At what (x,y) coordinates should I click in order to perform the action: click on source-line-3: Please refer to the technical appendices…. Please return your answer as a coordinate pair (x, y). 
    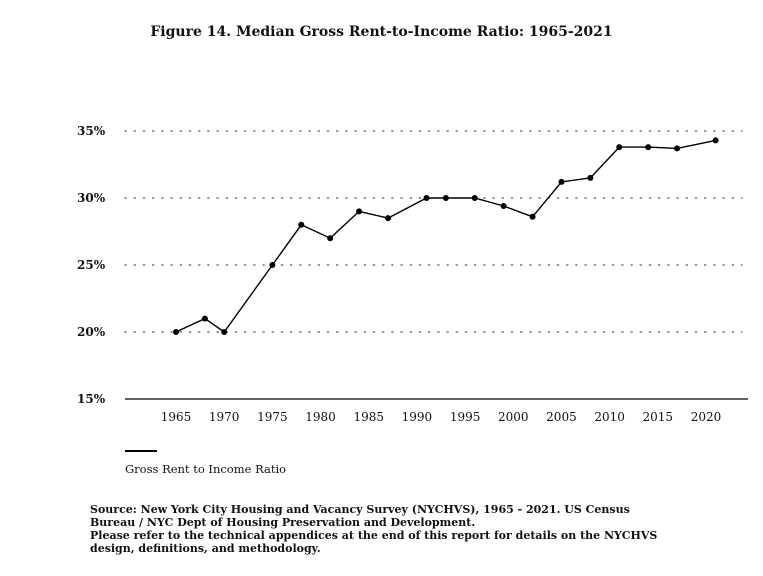
    Looking at the image, I should click on (374, 535).